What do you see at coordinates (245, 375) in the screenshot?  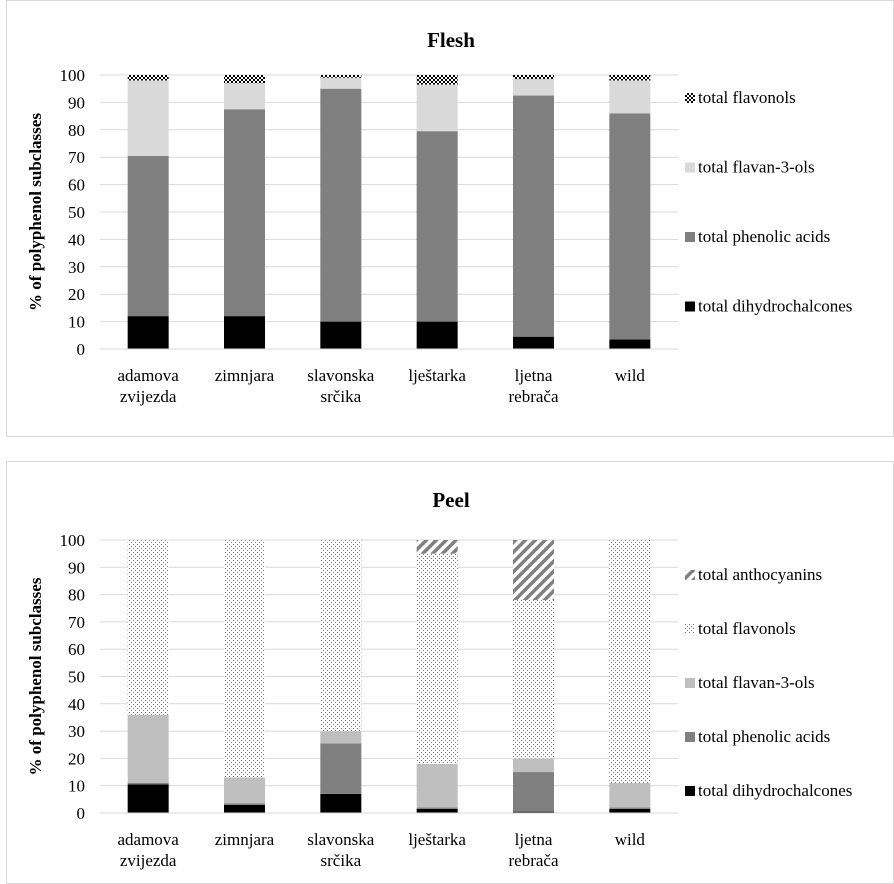 I see `x-category-label: zimnjara` at bounding box center [245, 375].